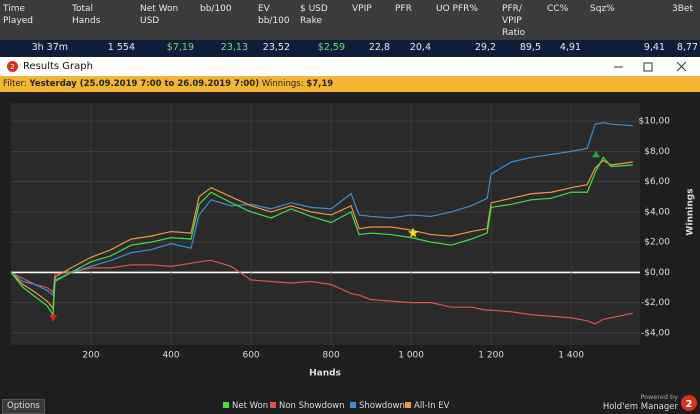 The width and height of the screenshot is (700, 414). Describe the element at coordinates (18, 15) in the screenshot. I see `column-header: Time Played` at that location.